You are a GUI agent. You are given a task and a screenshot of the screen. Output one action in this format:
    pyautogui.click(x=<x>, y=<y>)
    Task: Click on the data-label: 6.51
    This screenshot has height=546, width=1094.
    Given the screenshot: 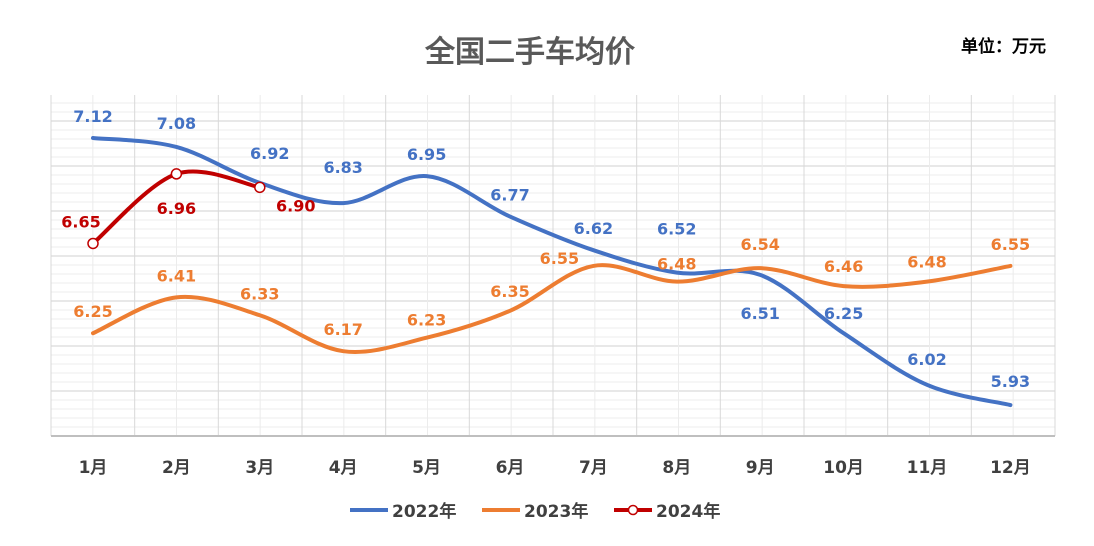 What is the action you would take?
    pyautogui.click(x=759, y=313)
    